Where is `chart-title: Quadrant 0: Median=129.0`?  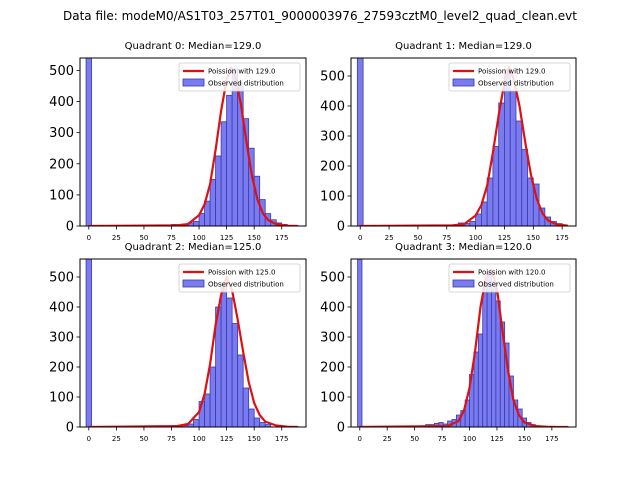 chart-title: Quadrant 0: Median=129.0 is located at coordinates (193, 46).